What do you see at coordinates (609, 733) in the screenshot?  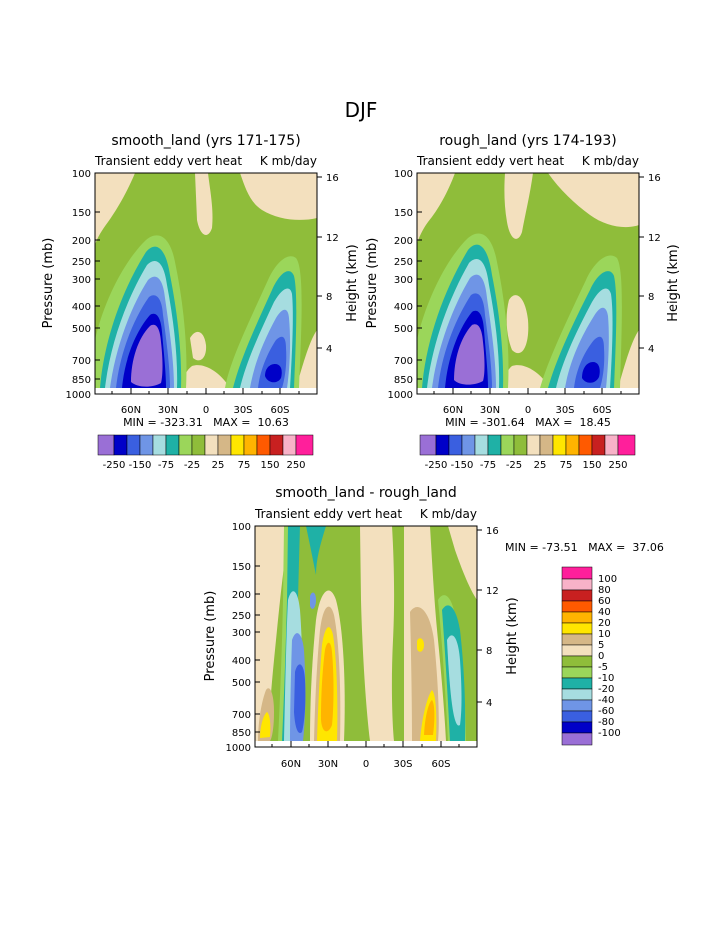 I see `colorbar-label: -100` at bounding box center [609, 733].